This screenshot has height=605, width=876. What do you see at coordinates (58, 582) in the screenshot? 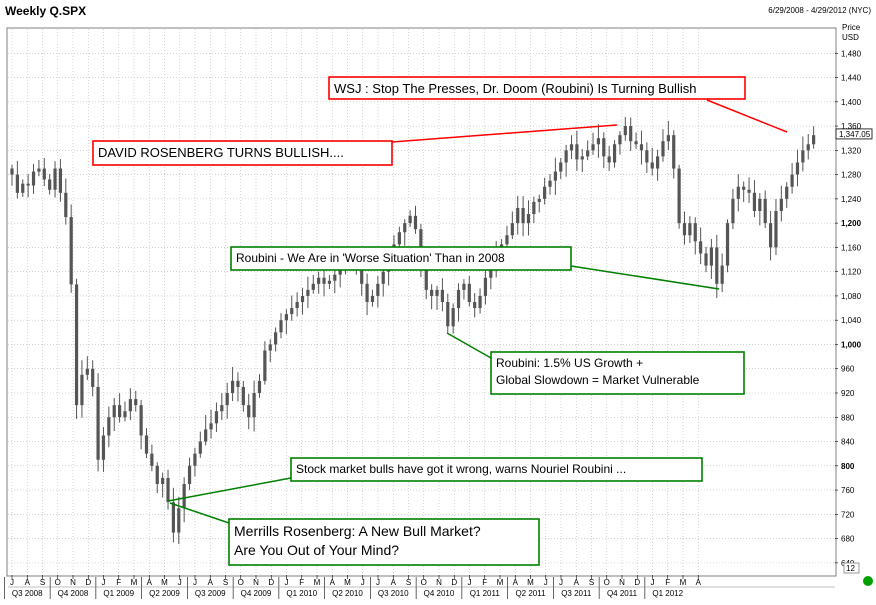
I see `month-label: O` at bounding box center [58, 582].